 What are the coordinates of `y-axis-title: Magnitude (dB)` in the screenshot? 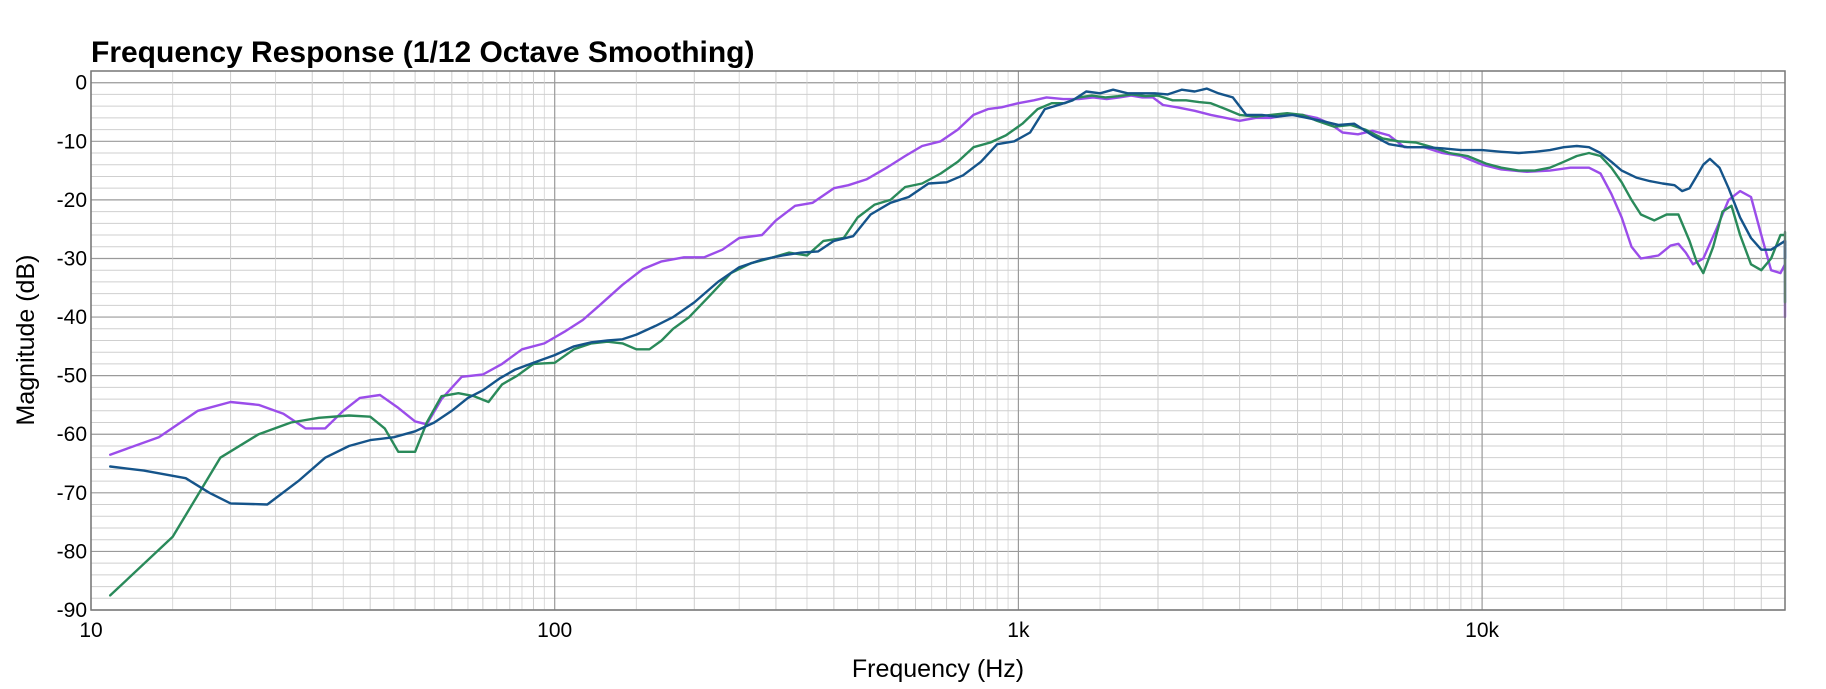 It's located at (26, 340).